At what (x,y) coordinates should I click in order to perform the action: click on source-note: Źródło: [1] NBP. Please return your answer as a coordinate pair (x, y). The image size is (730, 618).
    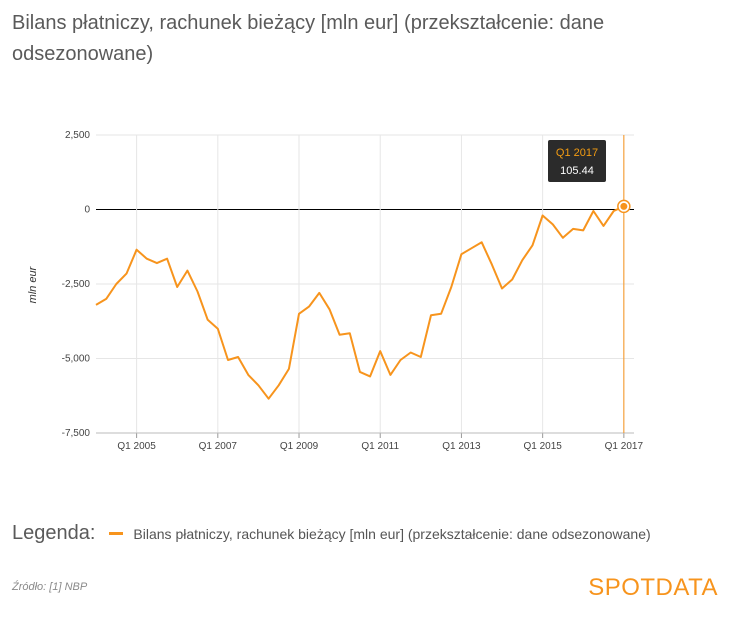
    Looking at the image, I should click on (50, 587).